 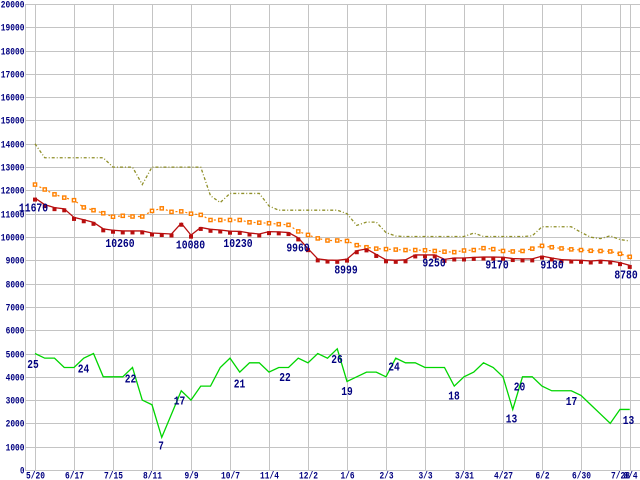 What do you see at coordinates (22, 472) in the screenshot?
I see `svg-text: 0` at bounding box center [22, 472].